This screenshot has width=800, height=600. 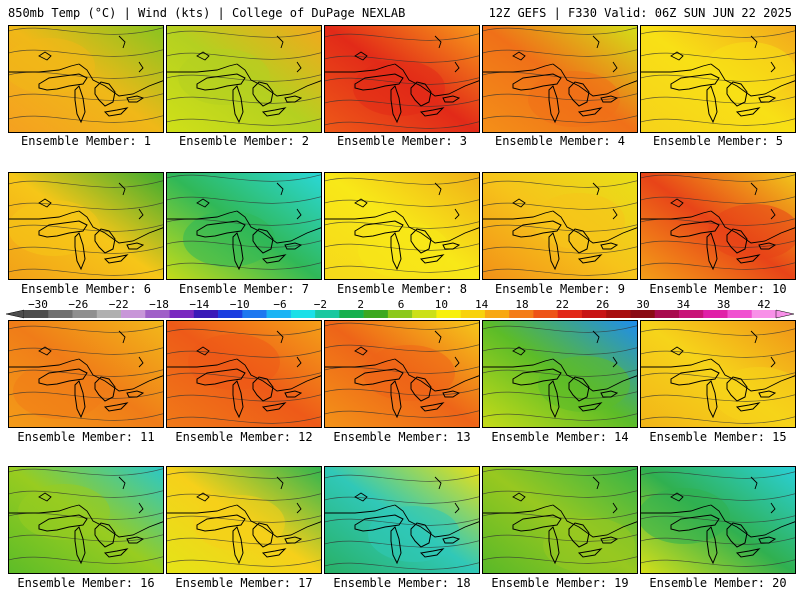 I want to click on colorbar-tick-label: −2, so click(x=320, y=304).